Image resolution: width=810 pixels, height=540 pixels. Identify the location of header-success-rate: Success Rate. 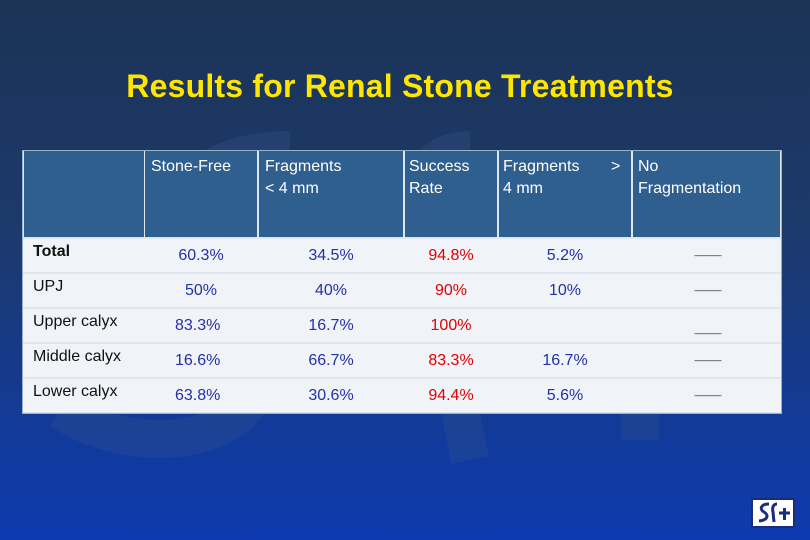
(439, 177).